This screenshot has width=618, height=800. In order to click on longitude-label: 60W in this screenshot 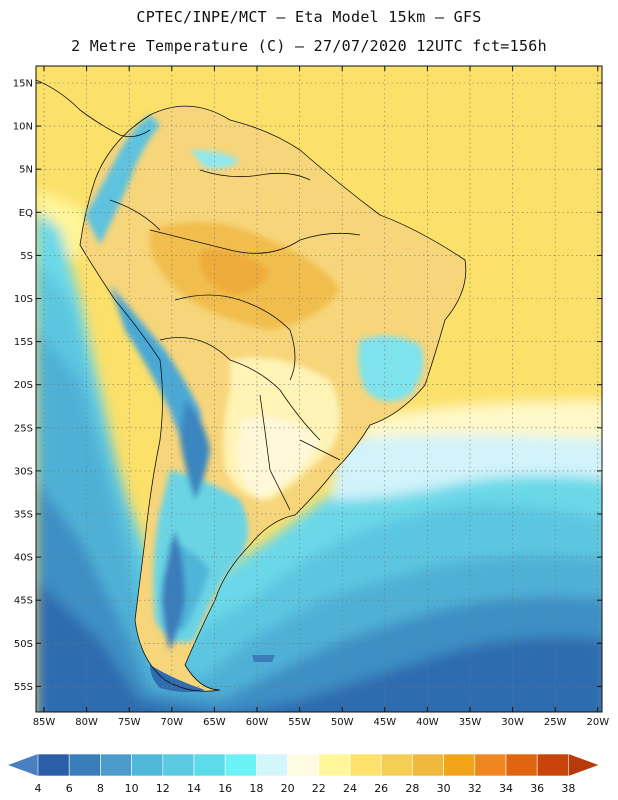, I will do `click(257, 722)`.